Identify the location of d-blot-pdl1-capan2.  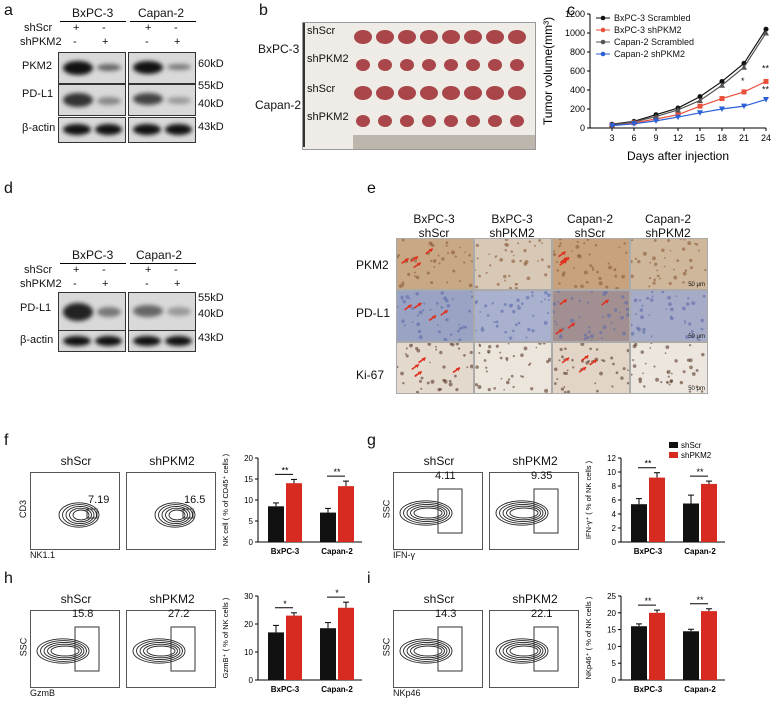
(162, 312).